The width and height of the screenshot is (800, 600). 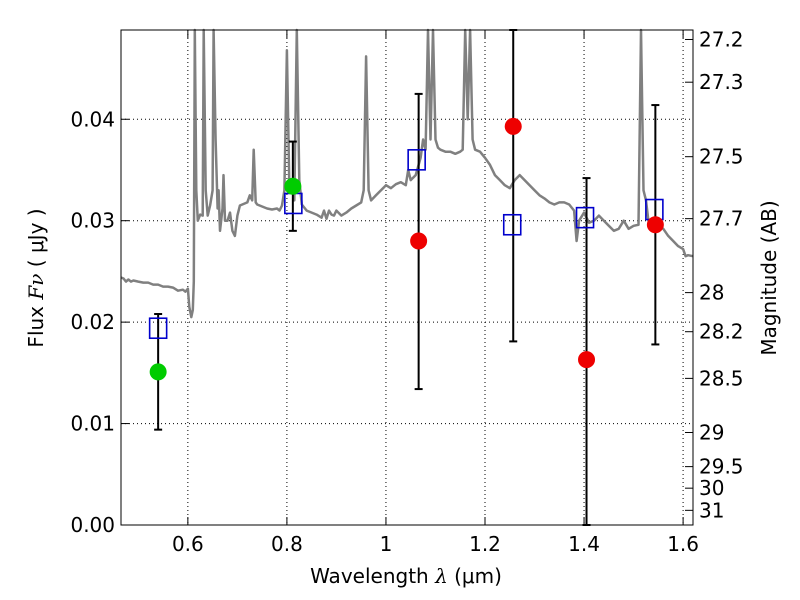 I want to click on x-tick-label: 1.6, so click(x=683, y=544).